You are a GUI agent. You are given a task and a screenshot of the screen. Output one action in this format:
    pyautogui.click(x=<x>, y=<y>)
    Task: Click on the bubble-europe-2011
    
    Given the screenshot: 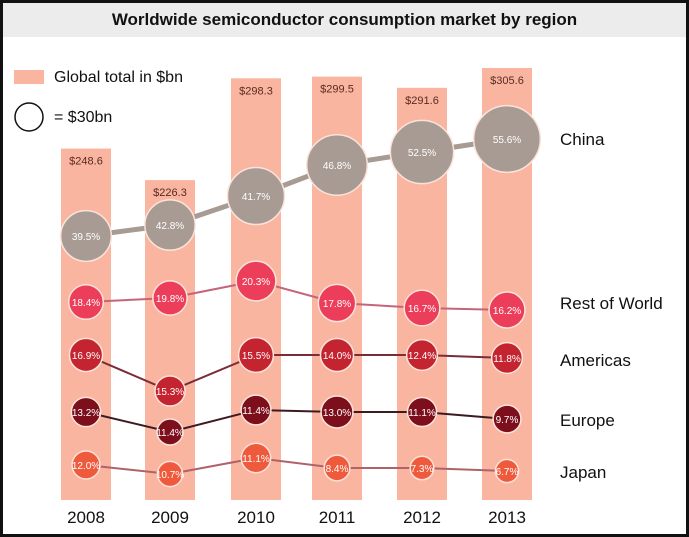 What is the action you would take?
    pyautogui.click(x=337, y=412)
    